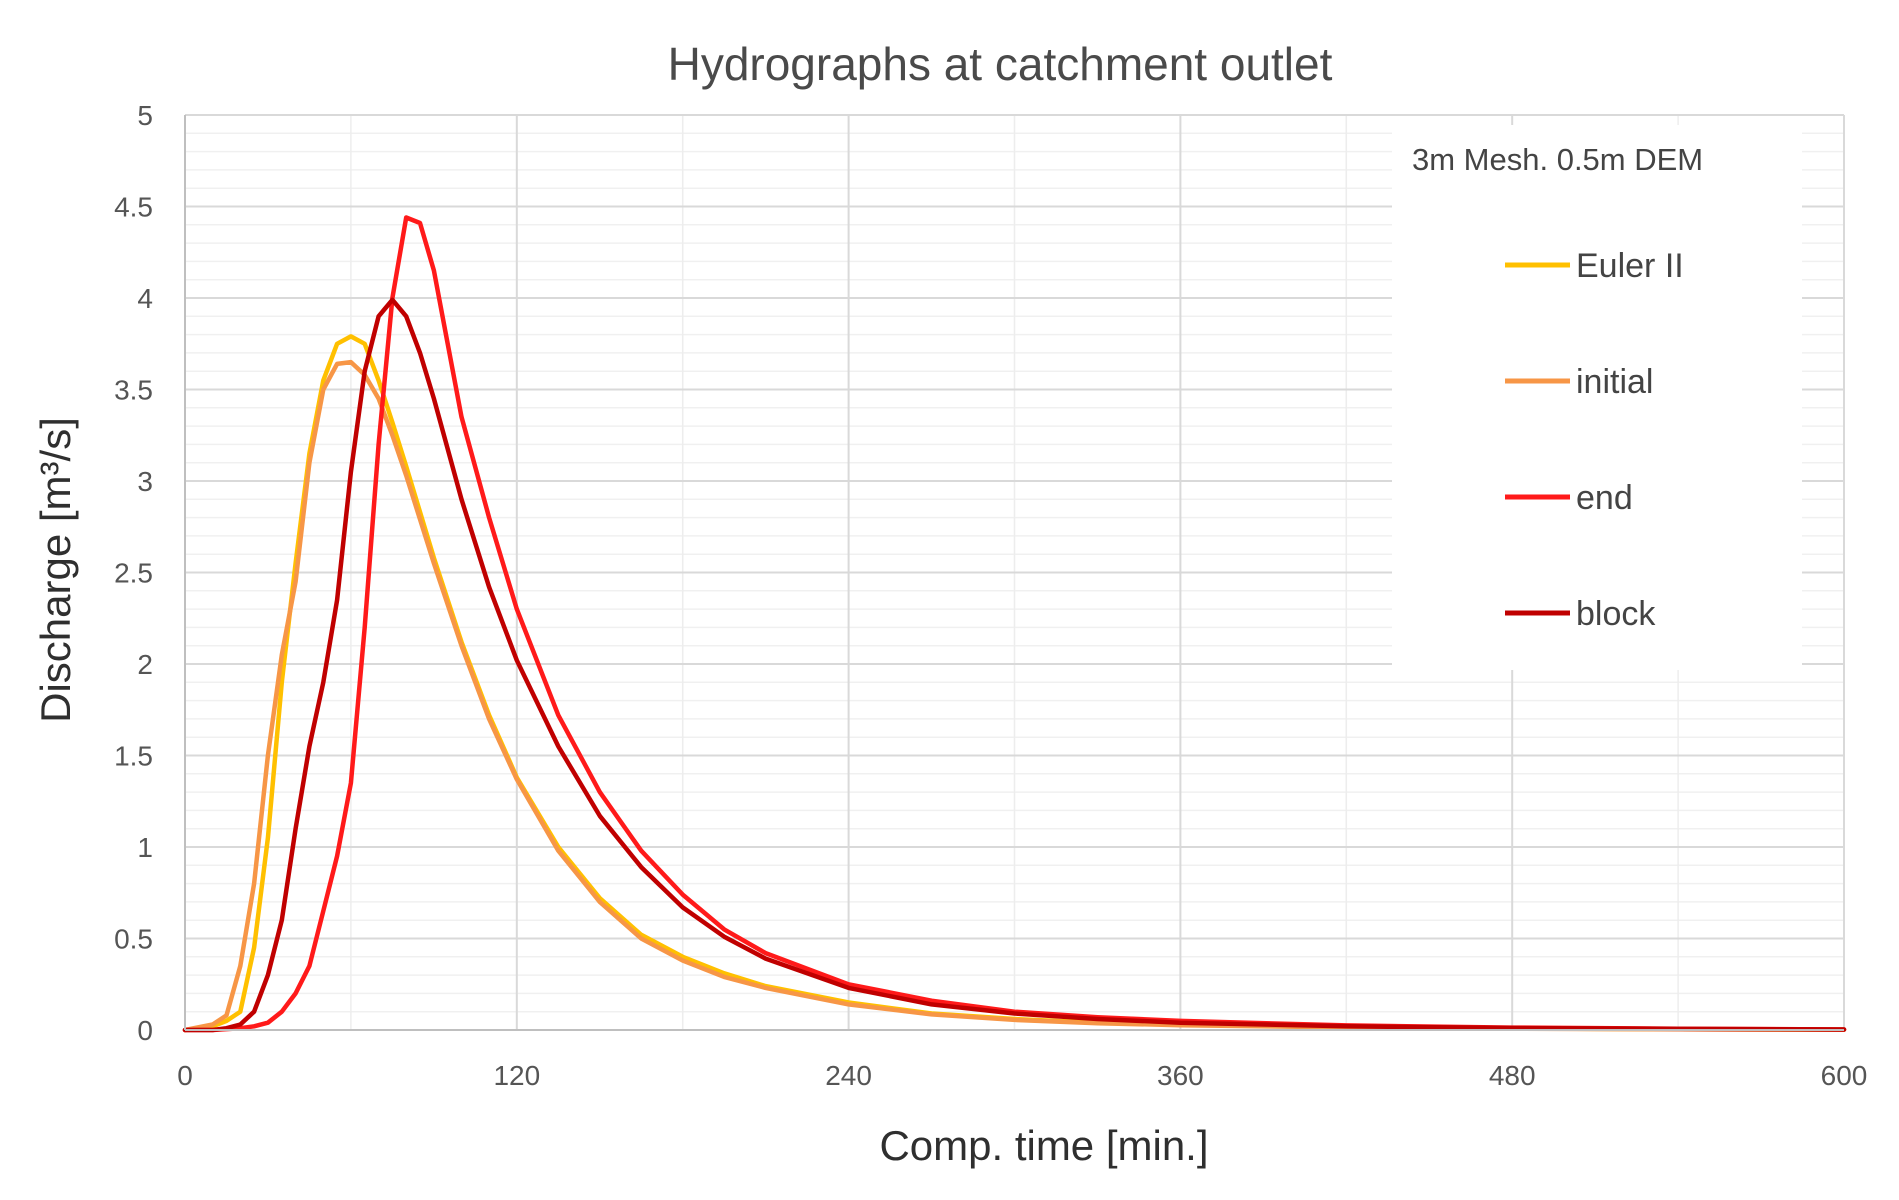 The image size is (1899, 1200). Describe the element at coordinates (145, 115) in the screenshot. I see `y-tick-label: 5` at that location.